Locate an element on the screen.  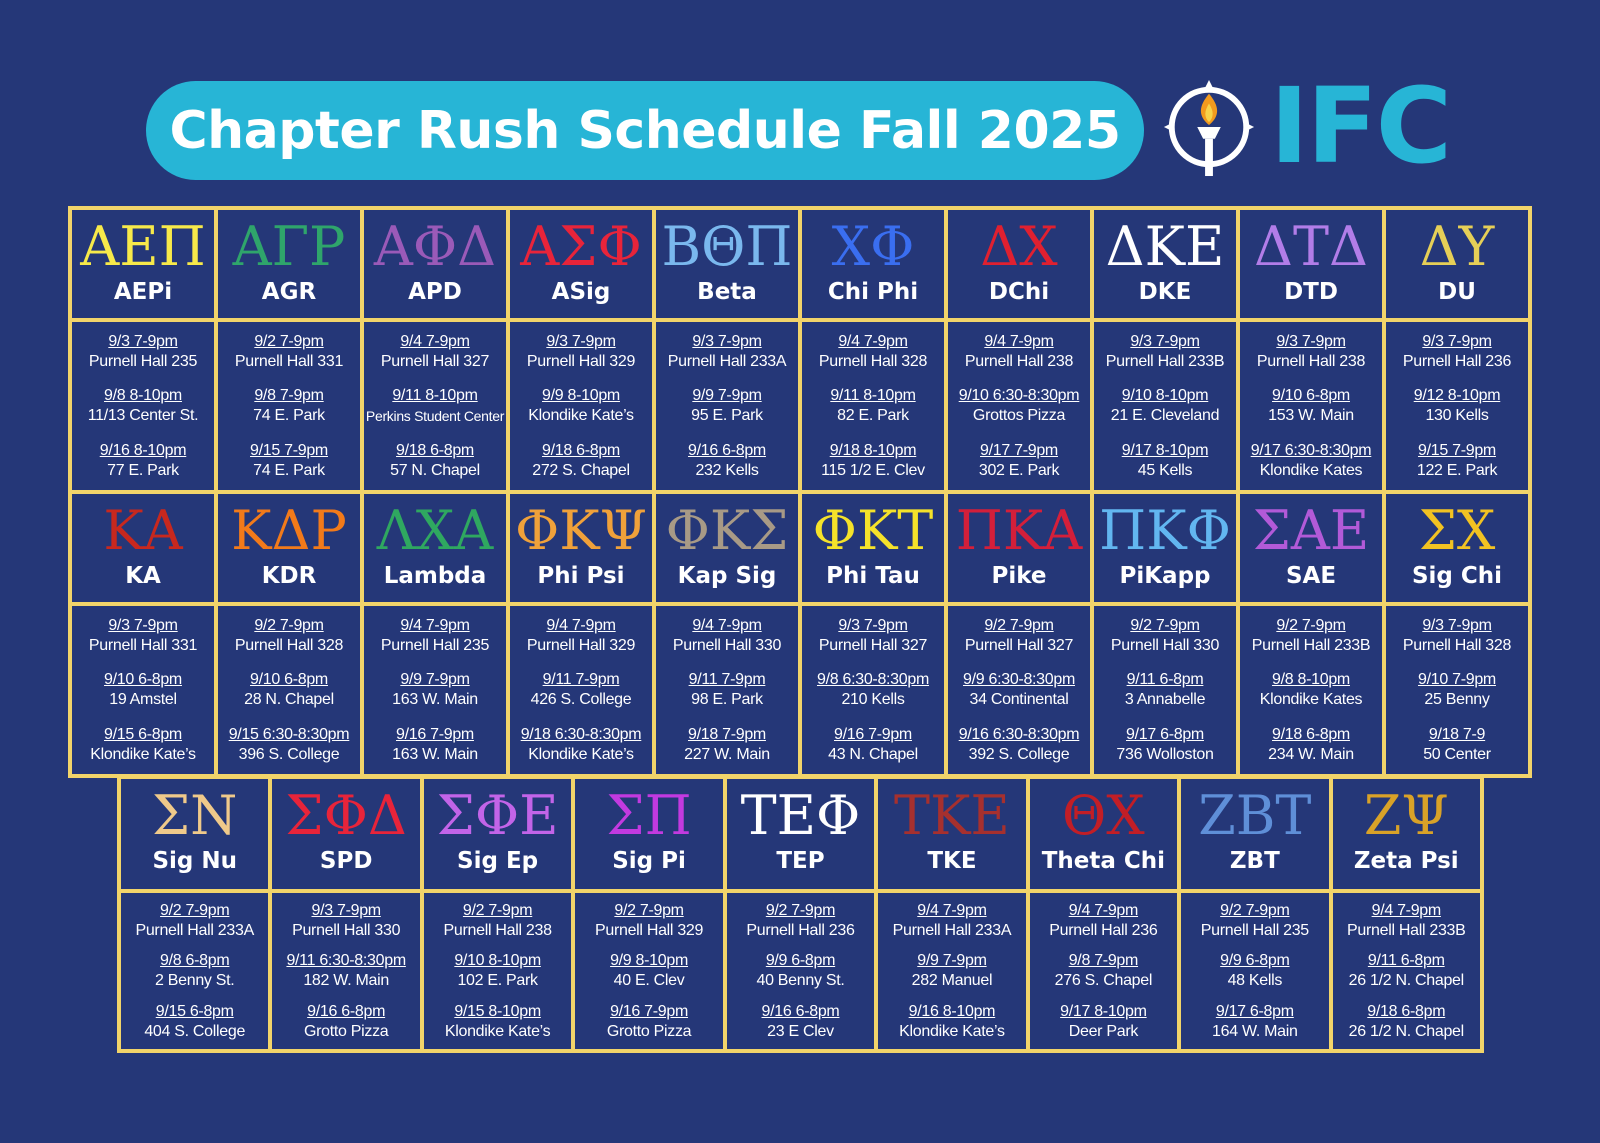
event-date: 9/17 6:30-8:30pm is located at coordinates (1311, 450).